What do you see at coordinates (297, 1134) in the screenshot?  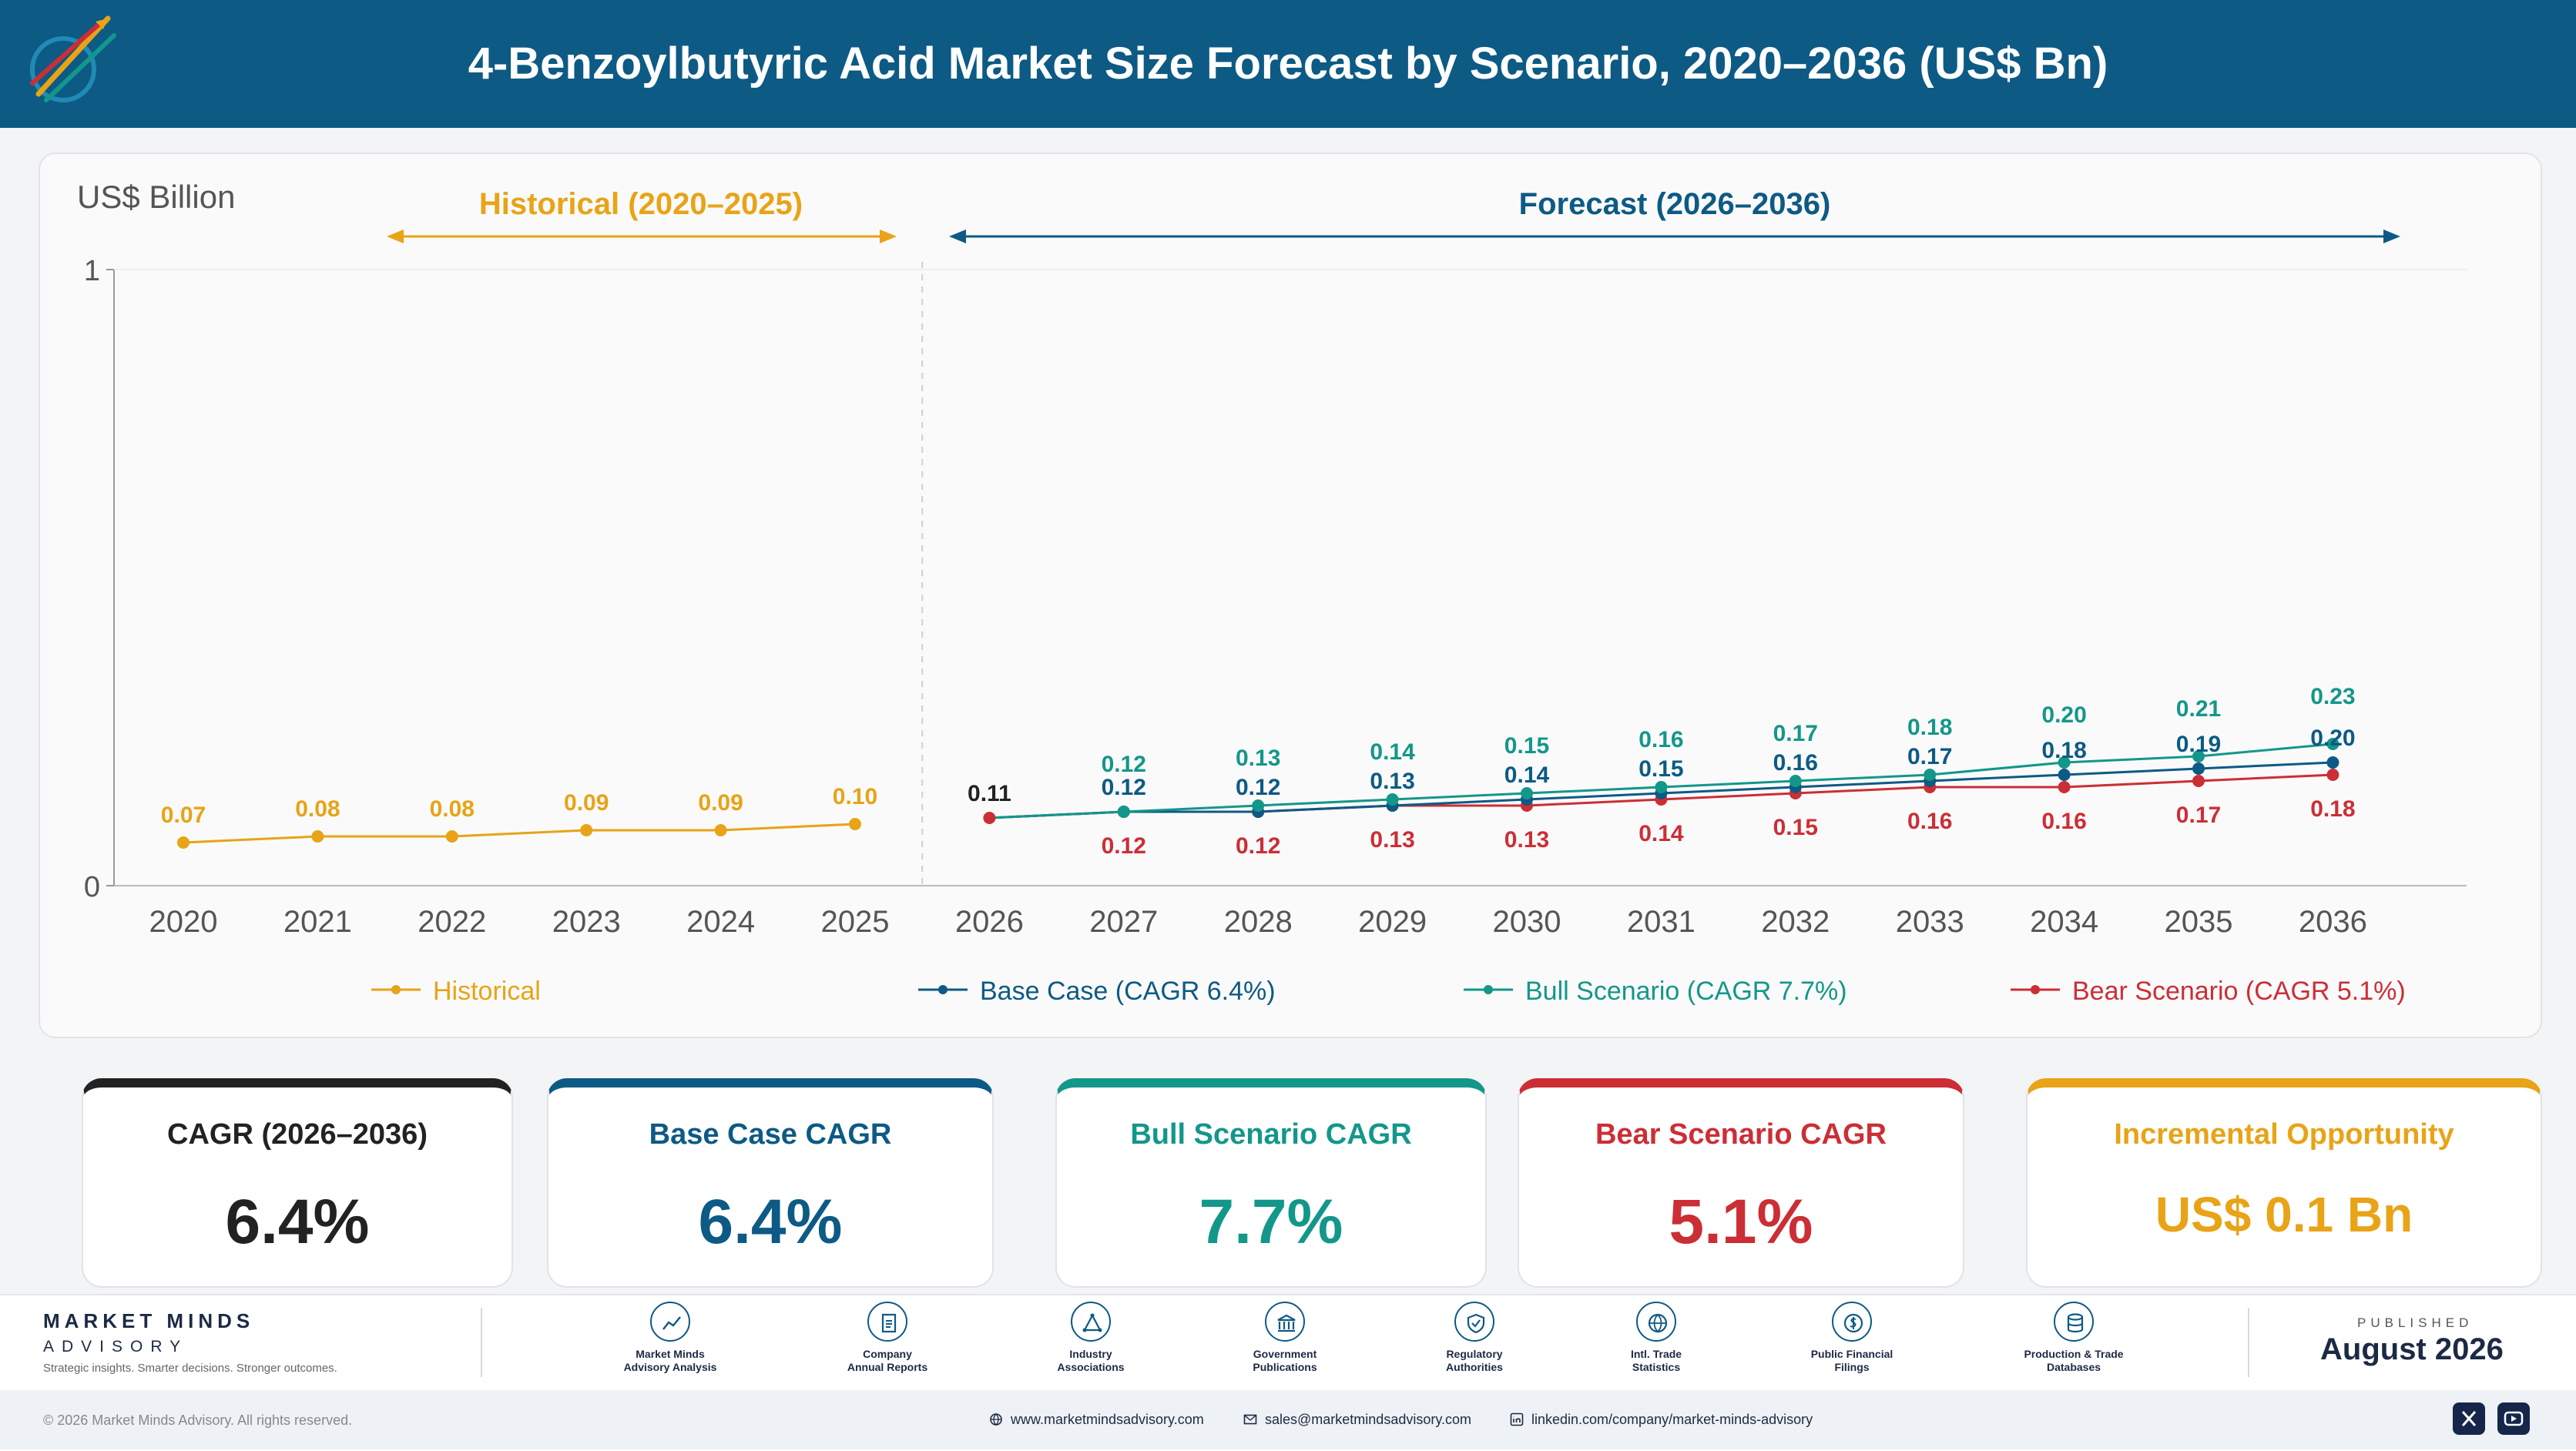 I see `kpi-label: CAGR (2026–2036)` at bounding box center [297, 1134].